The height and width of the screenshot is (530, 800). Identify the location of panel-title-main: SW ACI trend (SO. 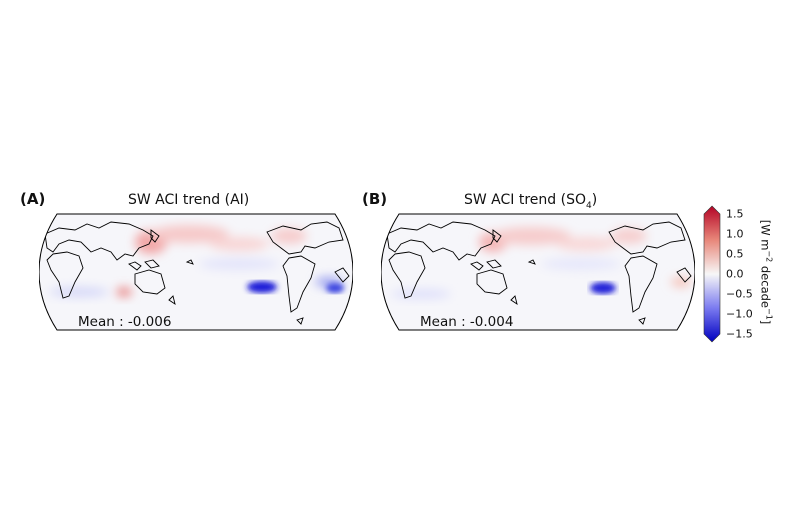
(525, 200).